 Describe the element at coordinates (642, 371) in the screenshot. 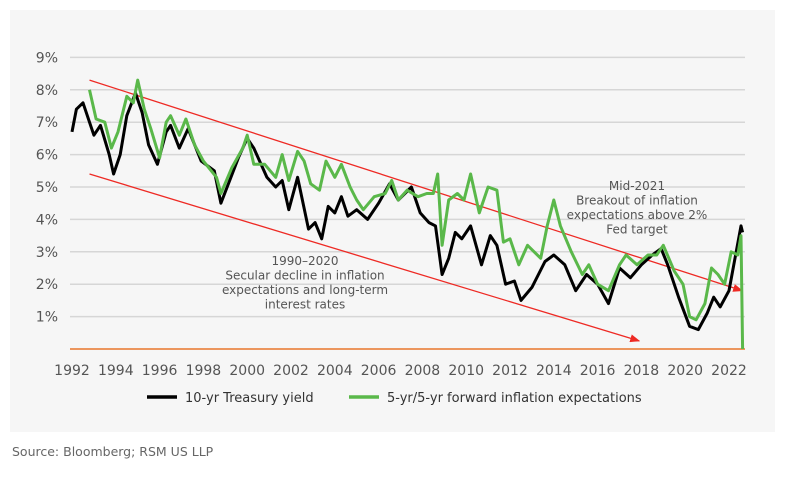

I see `x-tick-label: 2018` at that location.